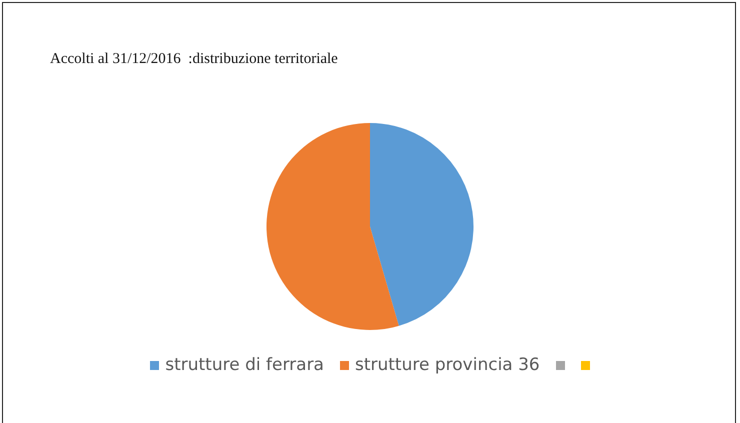  Describe the element at coordinates (447, 365) in the screenshot. I see `legend-label: strutture provincia 36` at that location.